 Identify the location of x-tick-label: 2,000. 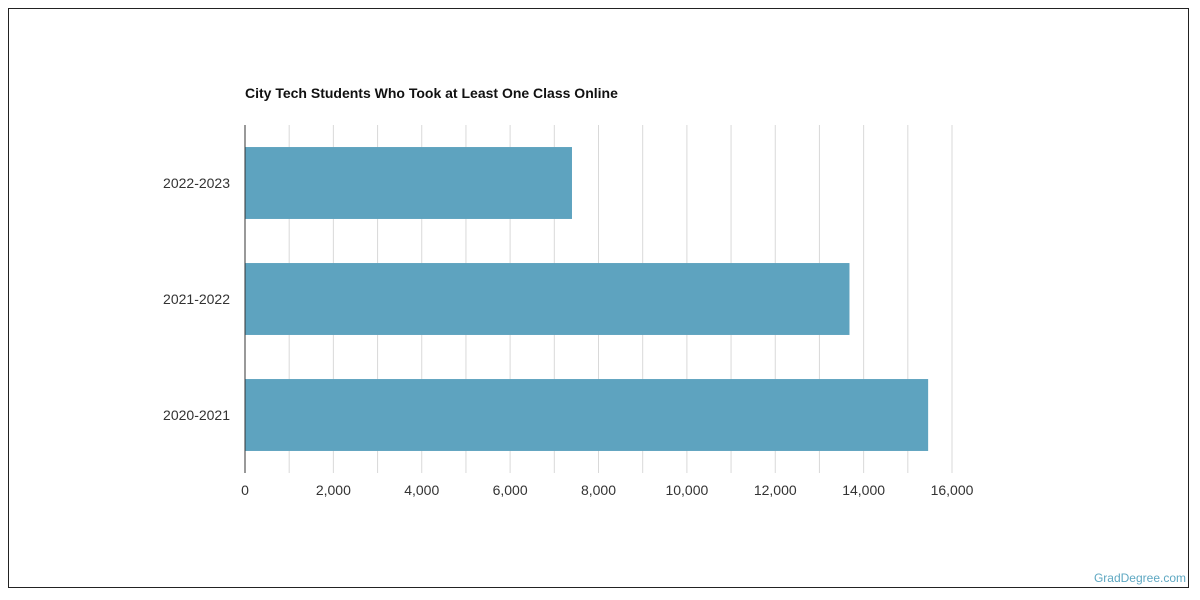
(333, 490).